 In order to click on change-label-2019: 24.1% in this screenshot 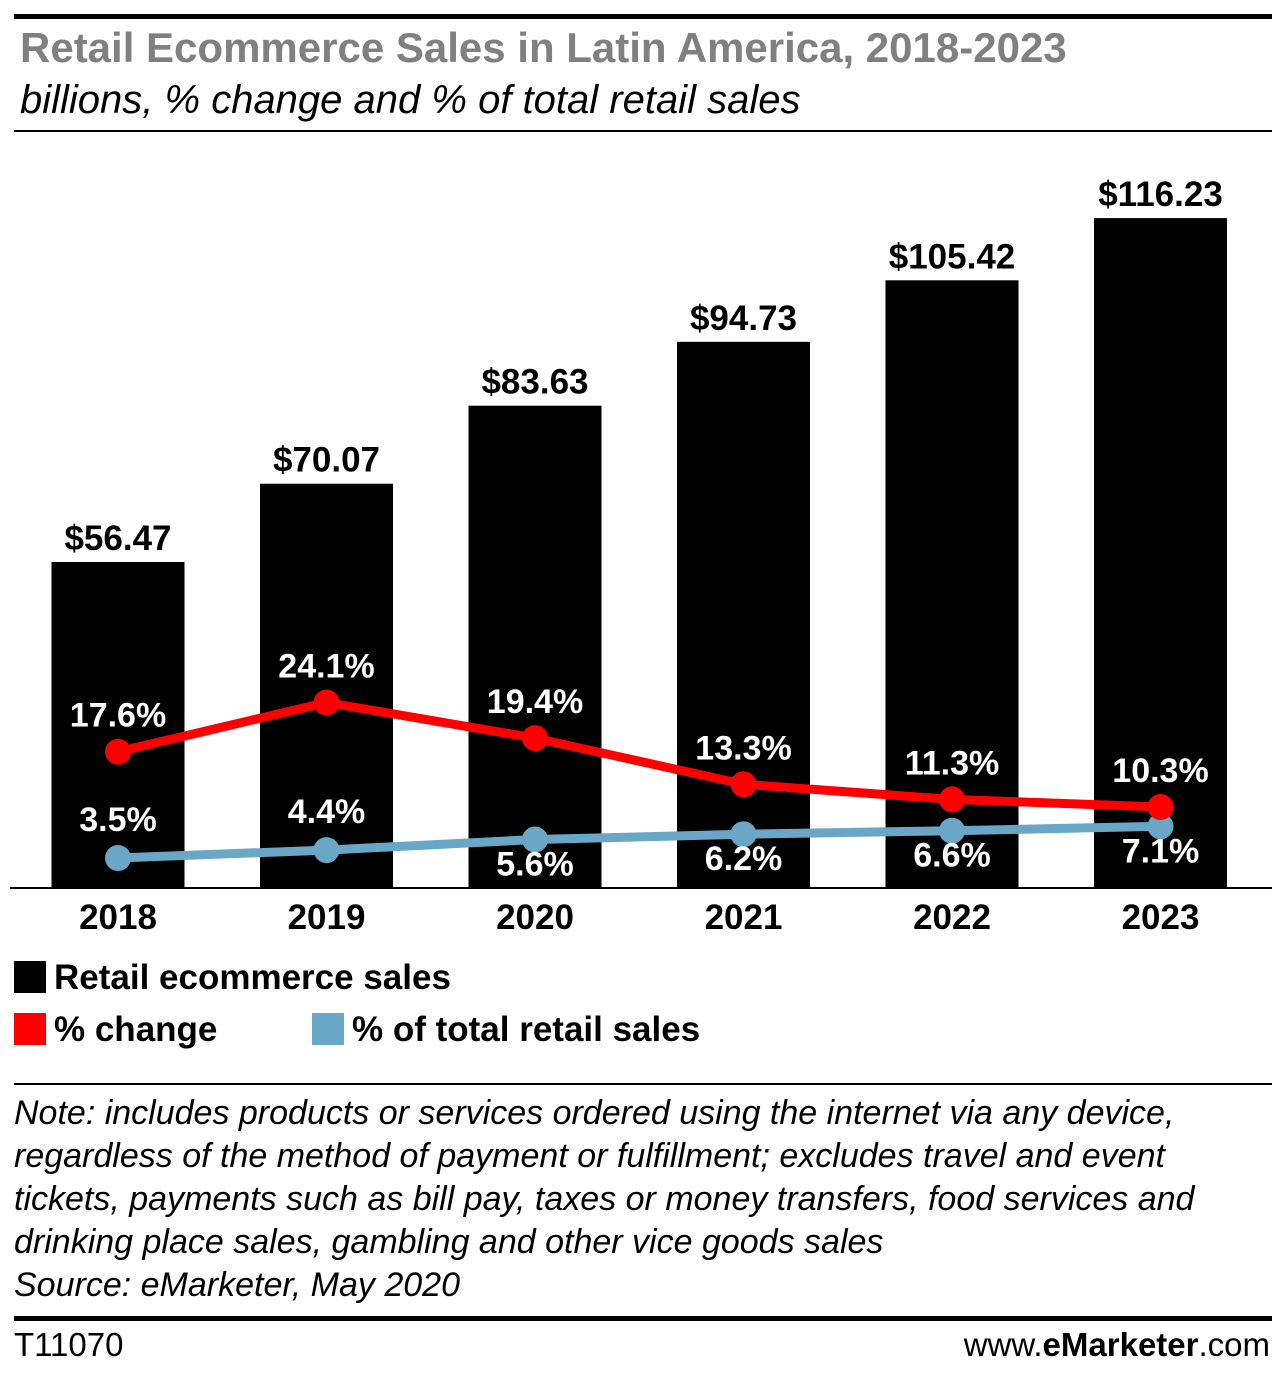, I will do `click(326, 667)`.